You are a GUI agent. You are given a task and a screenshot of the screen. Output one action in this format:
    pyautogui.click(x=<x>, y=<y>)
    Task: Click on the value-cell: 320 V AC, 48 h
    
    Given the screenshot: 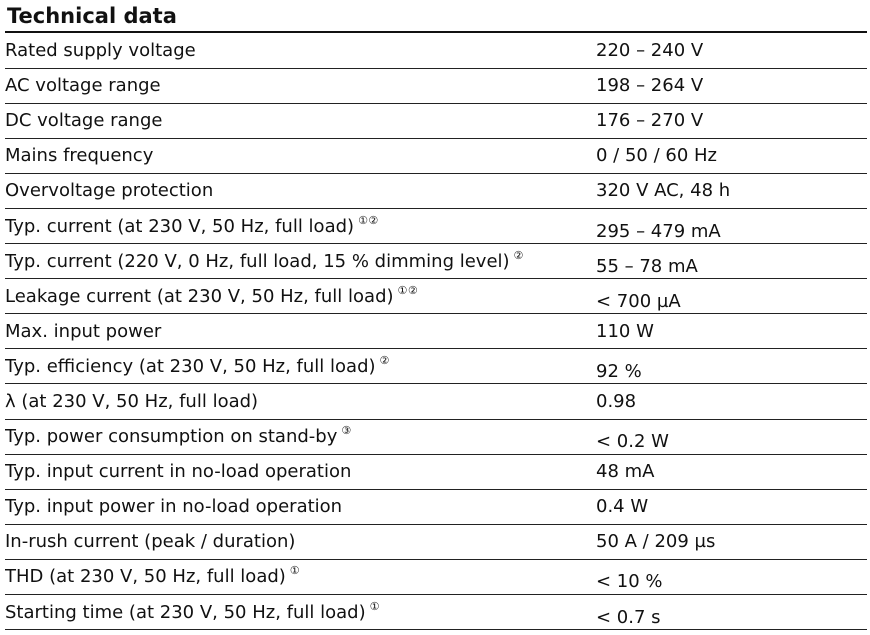 What is the action you would take?
    pyautogui.click(x=663, y=191)
    